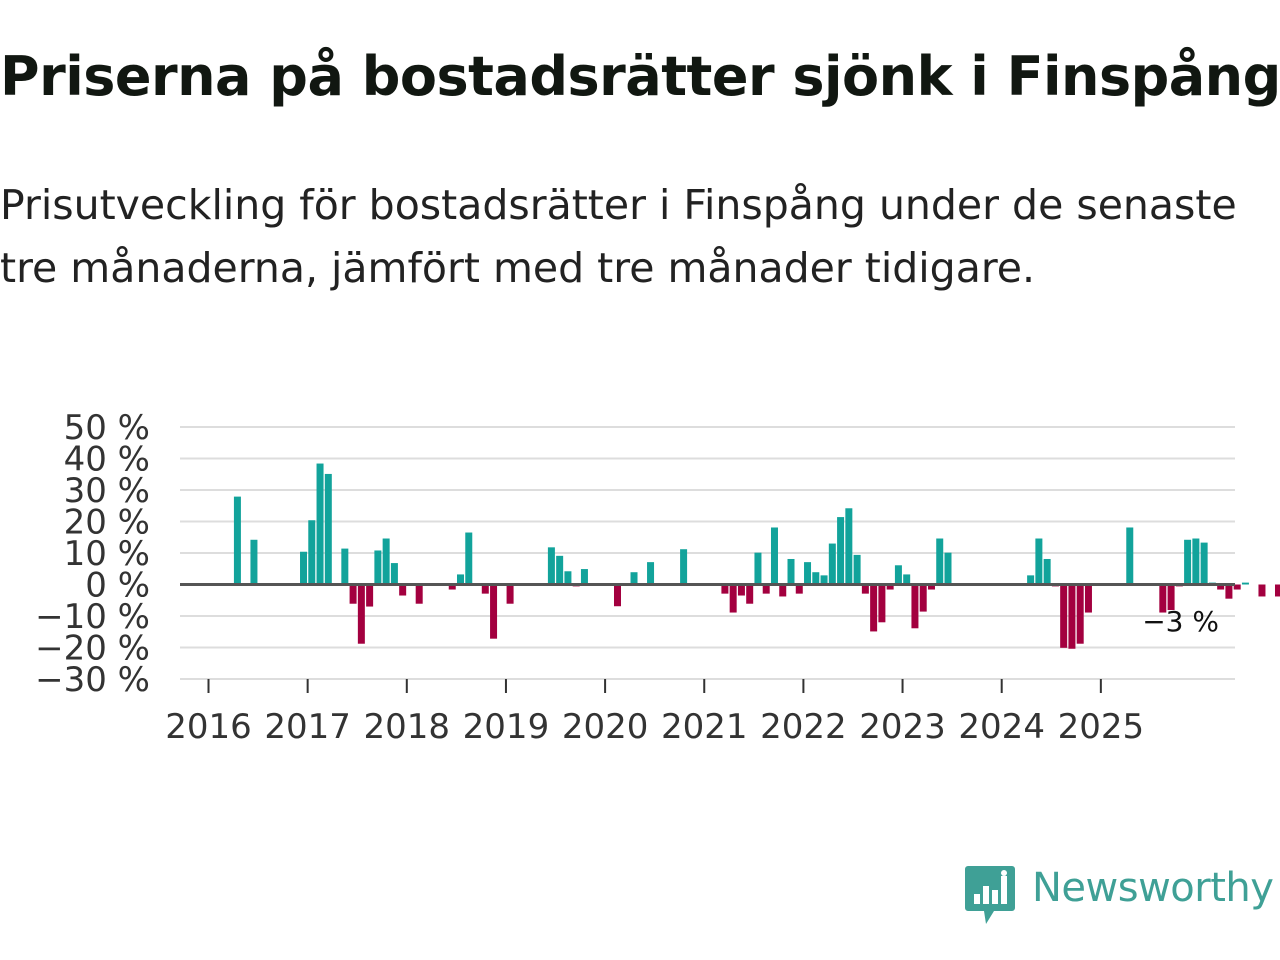  What do you see at coordinates (1101, 727) in the screenshot?
I see `x-tick-label: 2025` at bounding box center [1101, 727].